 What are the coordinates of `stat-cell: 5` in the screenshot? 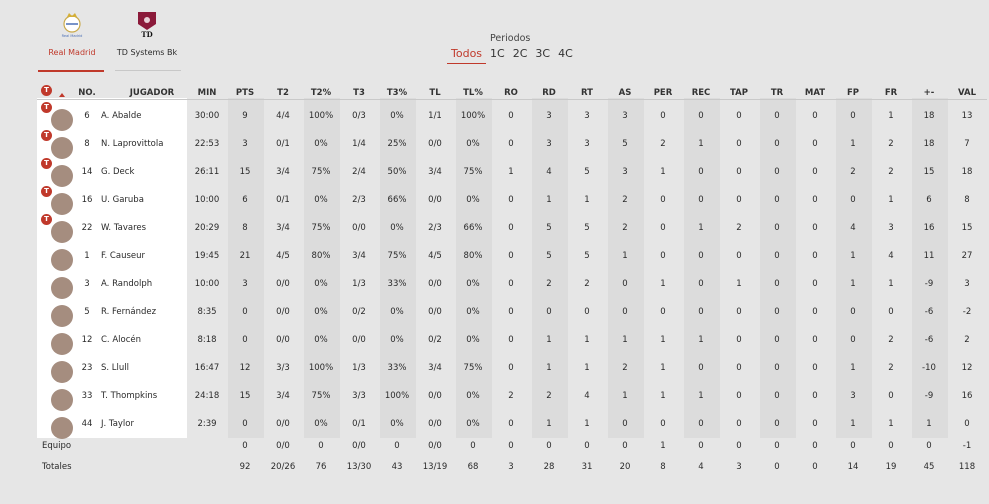 It's located at (549, 256).